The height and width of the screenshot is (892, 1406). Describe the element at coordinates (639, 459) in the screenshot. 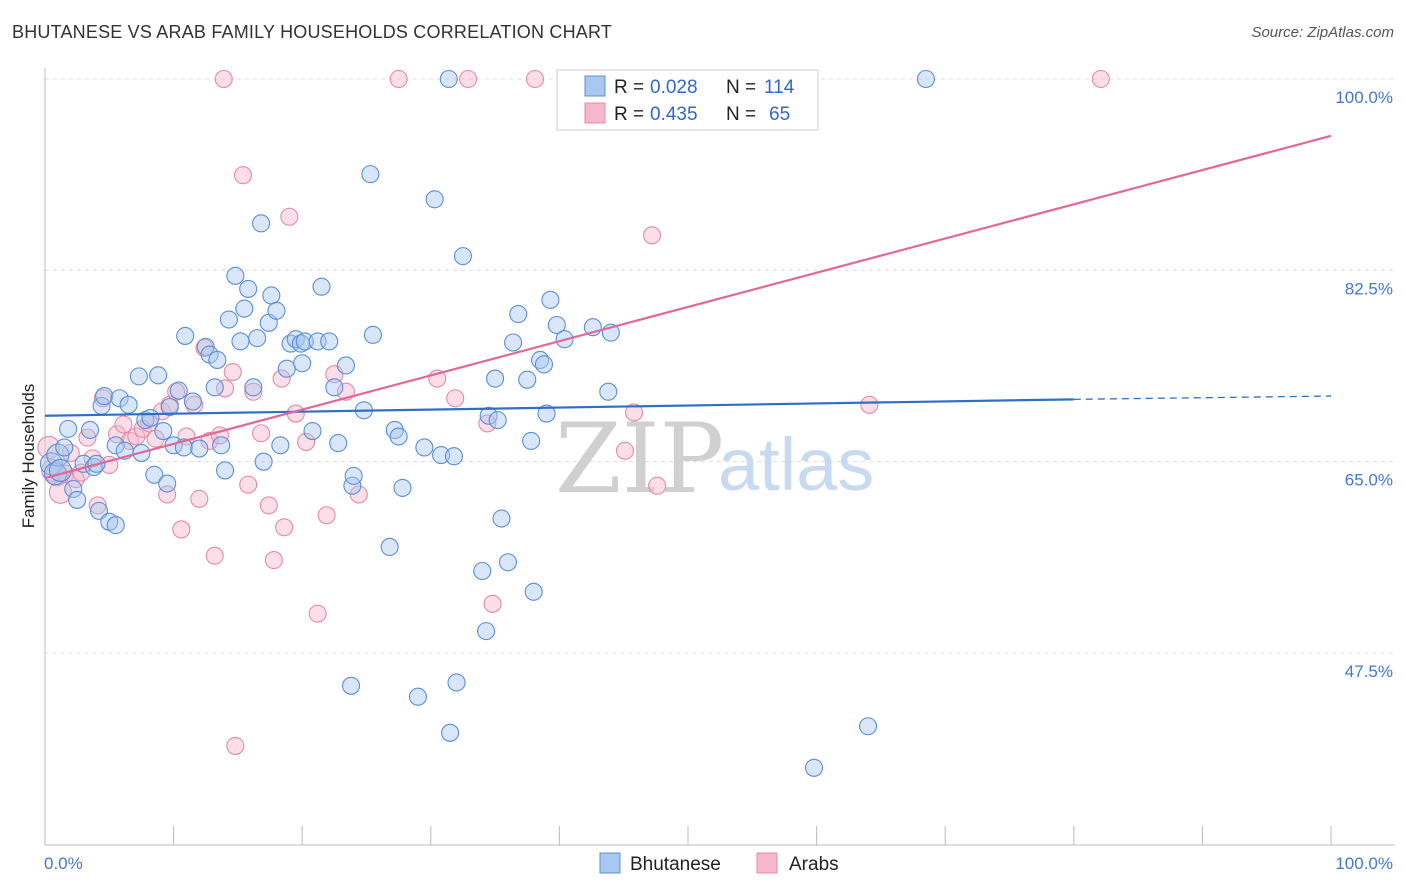

I see `watermark-zip: ZIP` at that location.